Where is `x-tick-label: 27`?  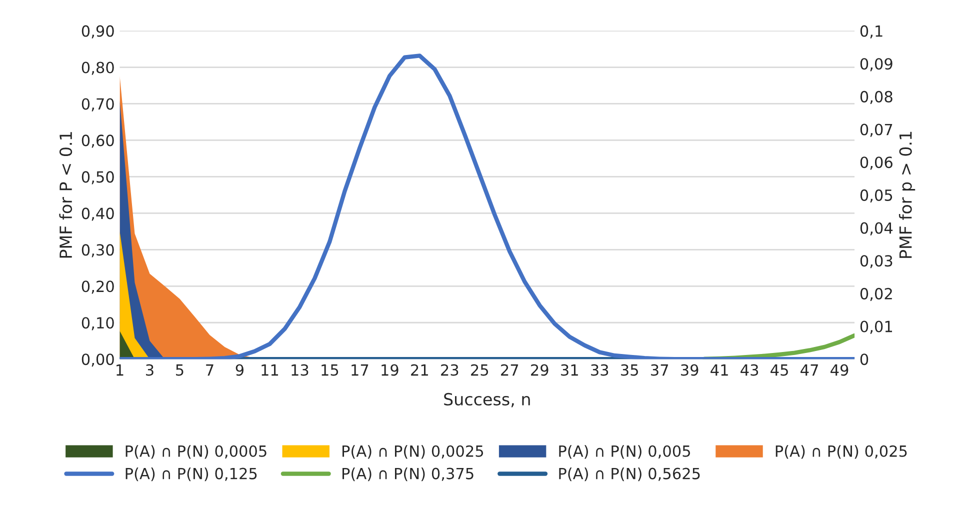 x-tick-label: 27 is located at coordinates (509, 370).